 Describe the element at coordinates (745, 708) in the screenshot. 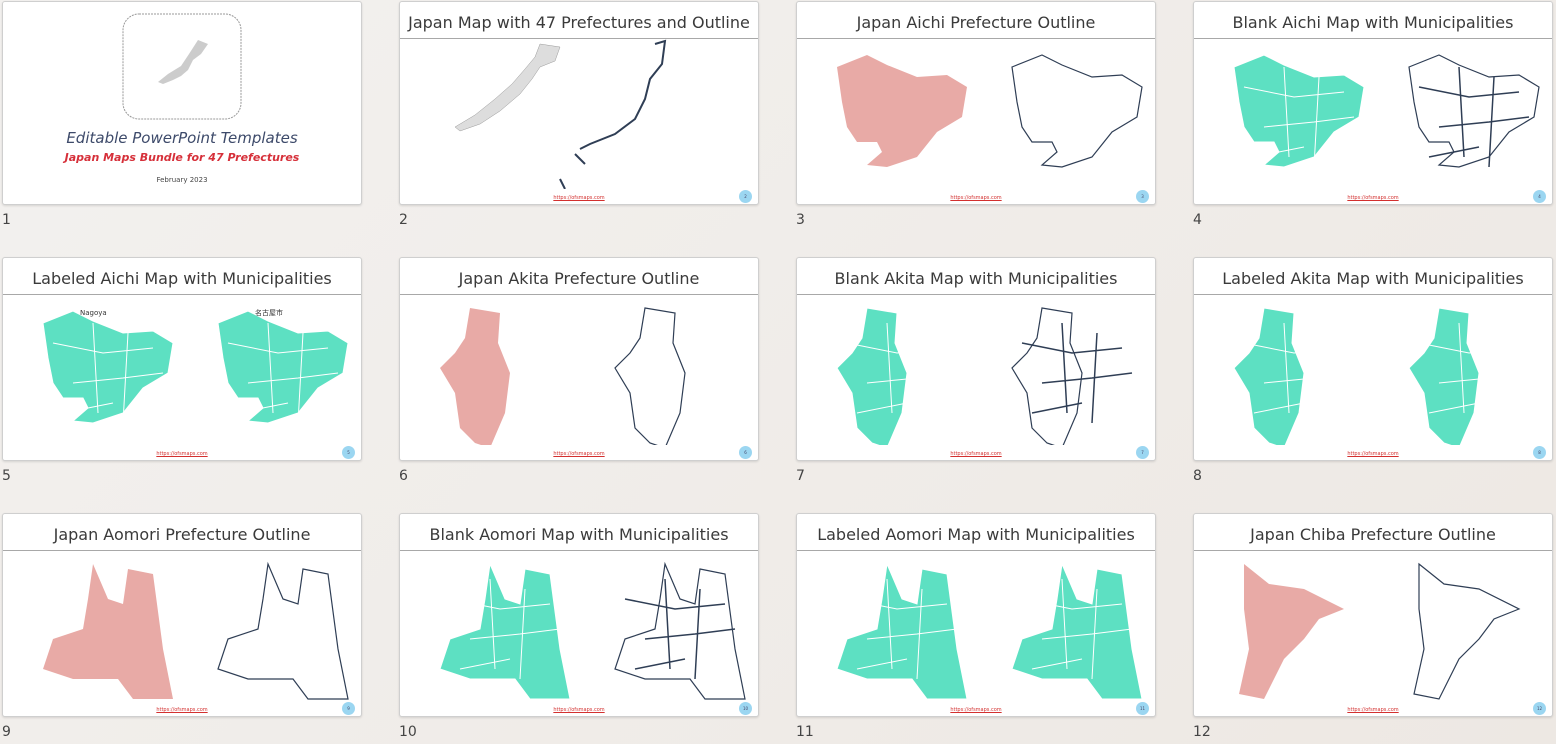

I see `page-badge: 10` at that location.